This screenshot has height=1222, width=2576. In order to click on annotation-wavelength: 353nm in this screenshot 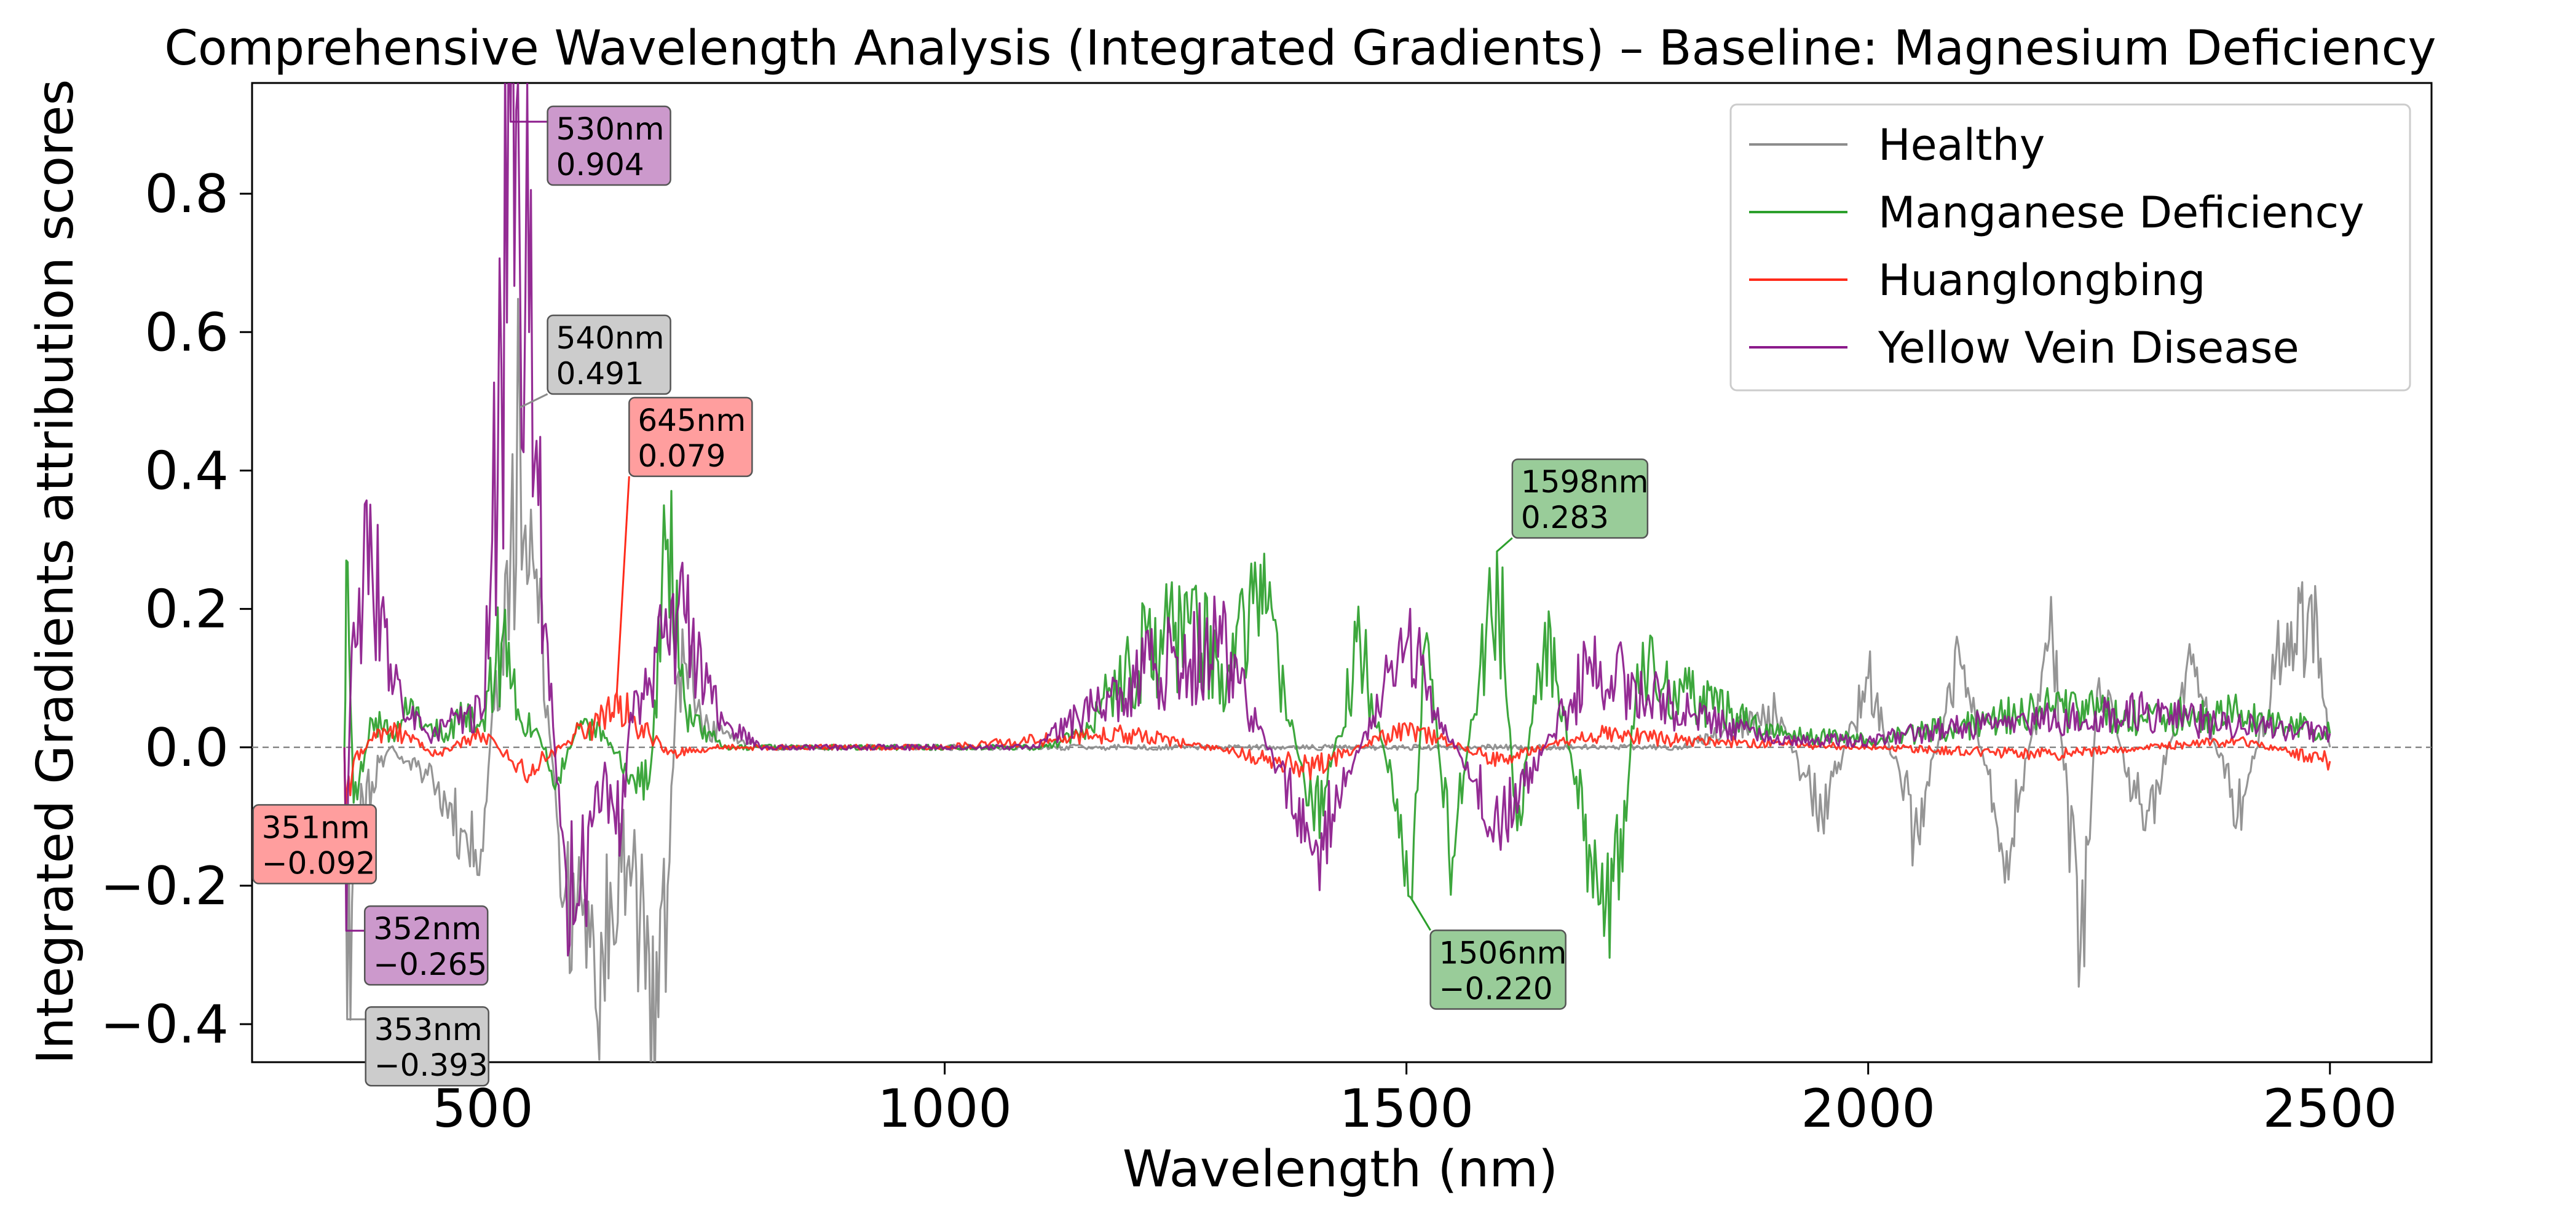, I will do `click(428, 1029)`.